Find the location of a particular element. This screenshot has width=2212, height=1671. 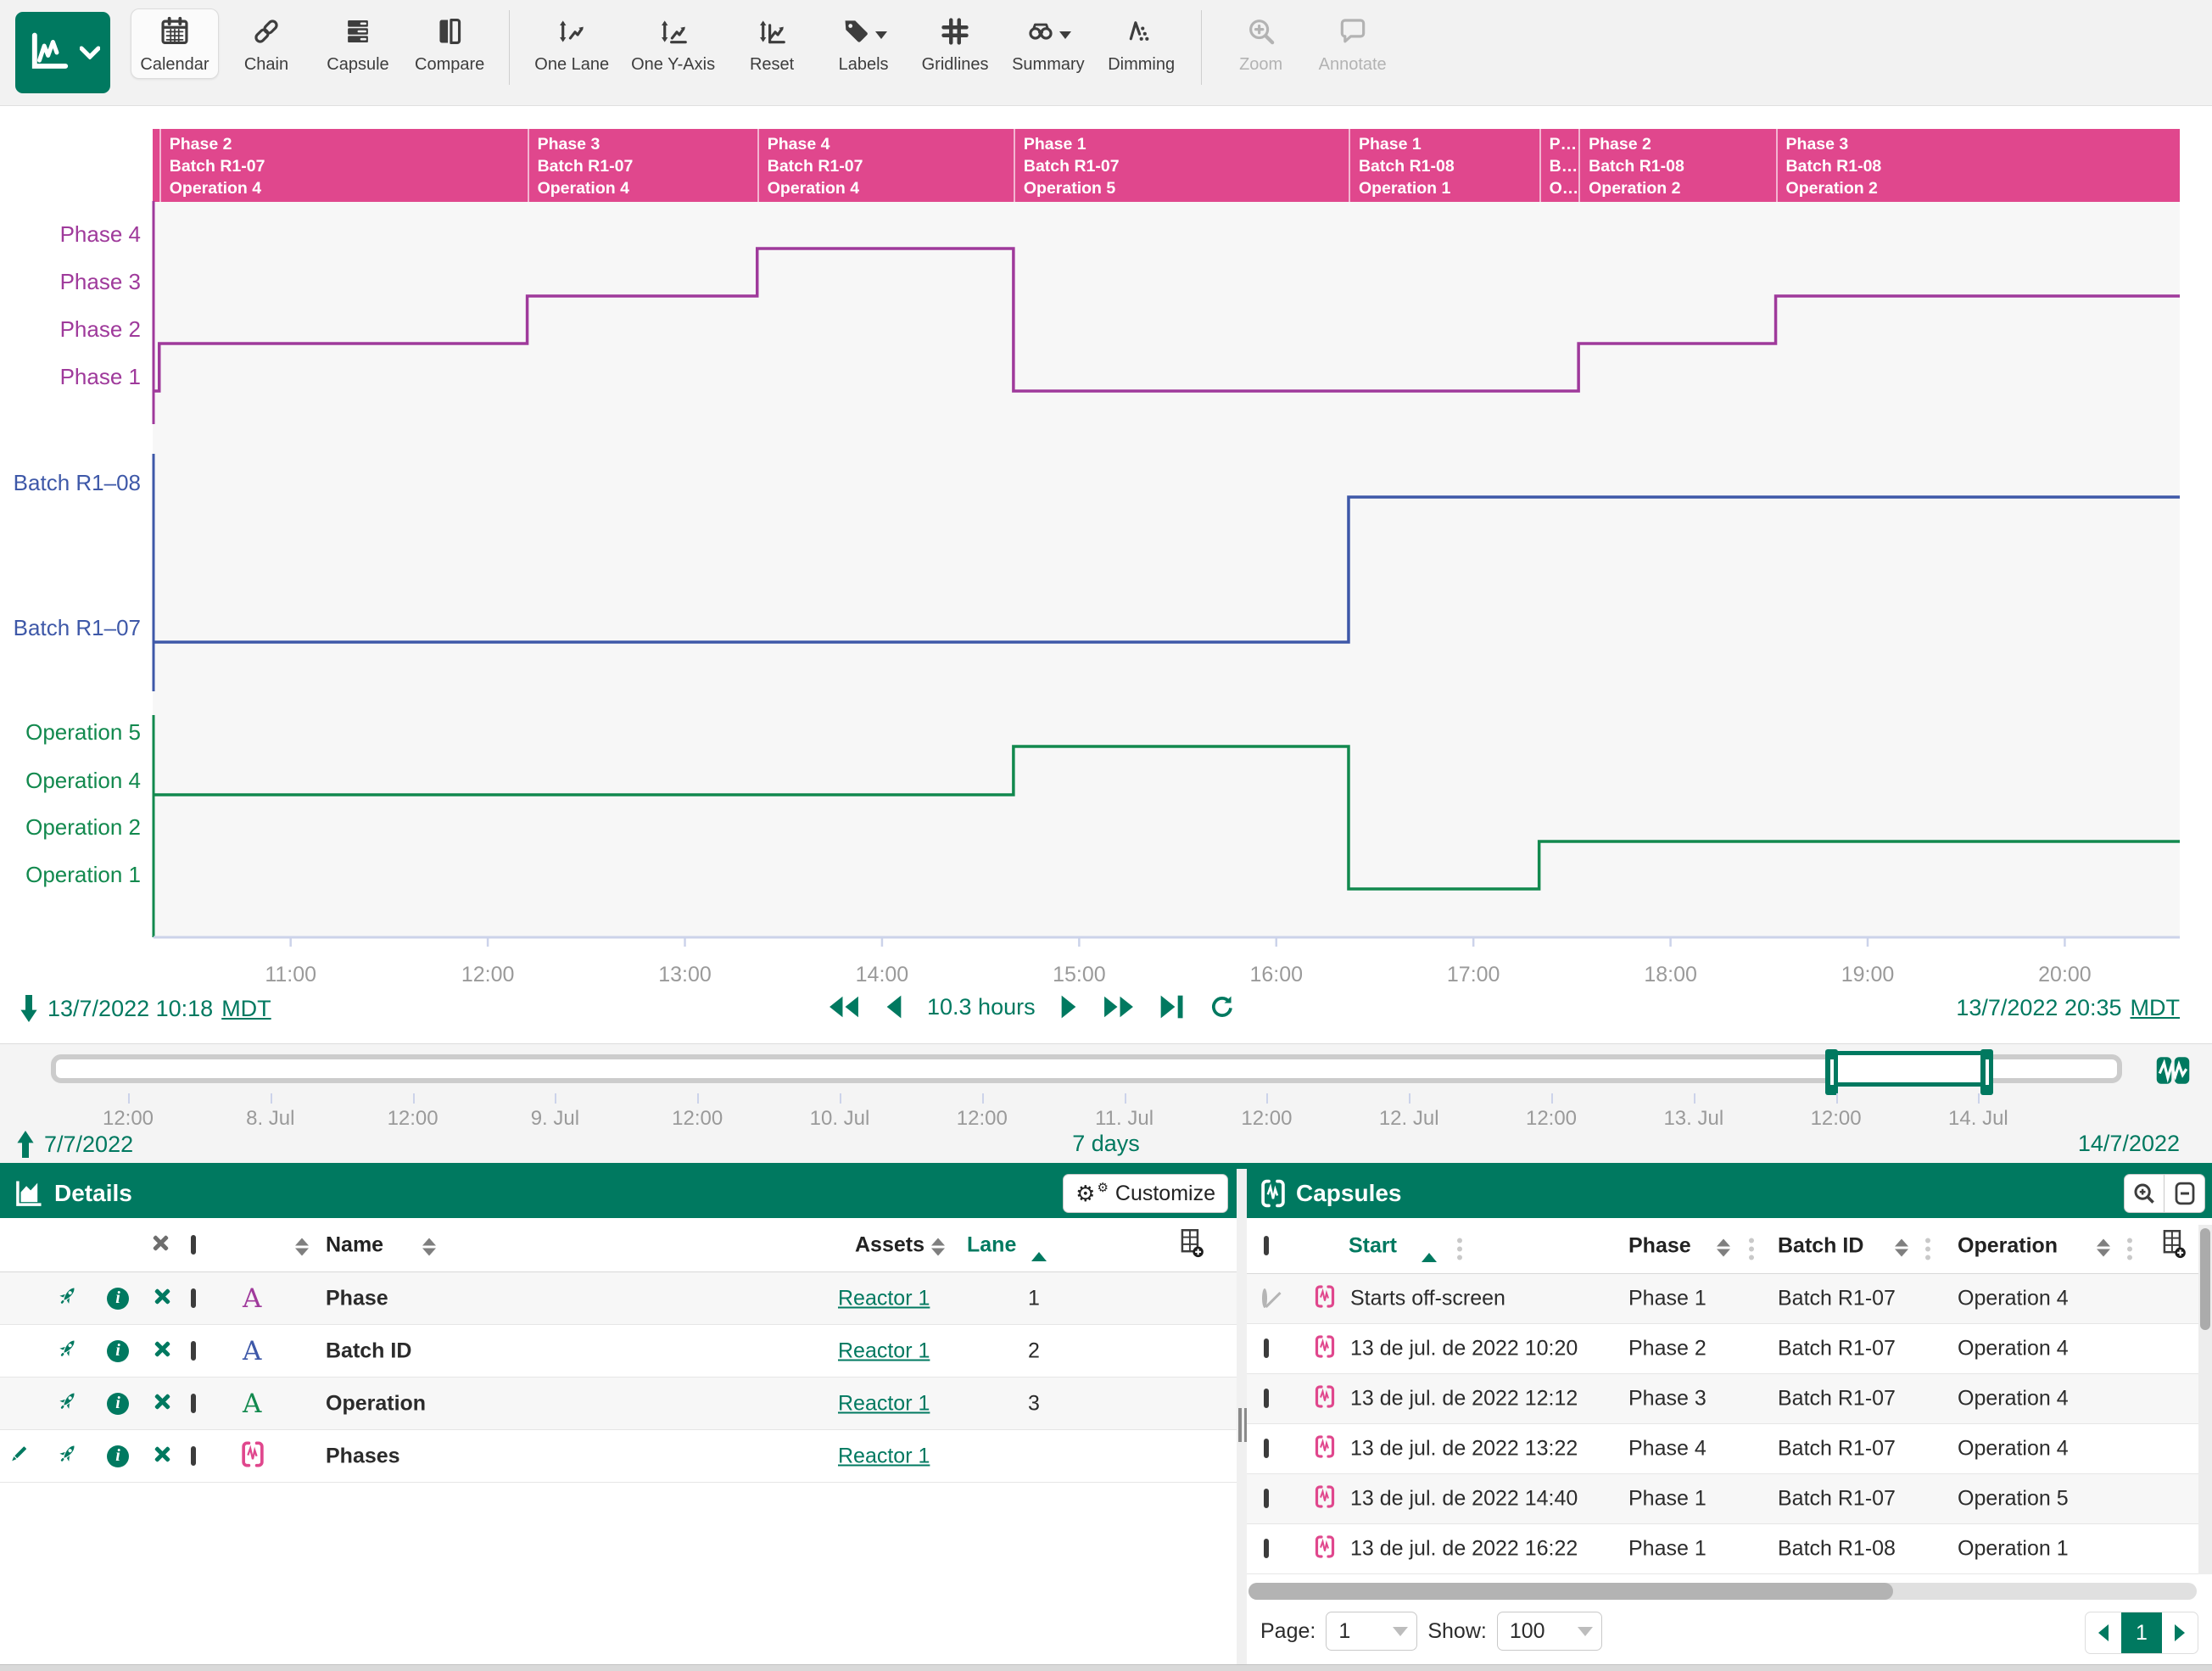

magnify-capsules-button is located at coordinates (2144, 1193).